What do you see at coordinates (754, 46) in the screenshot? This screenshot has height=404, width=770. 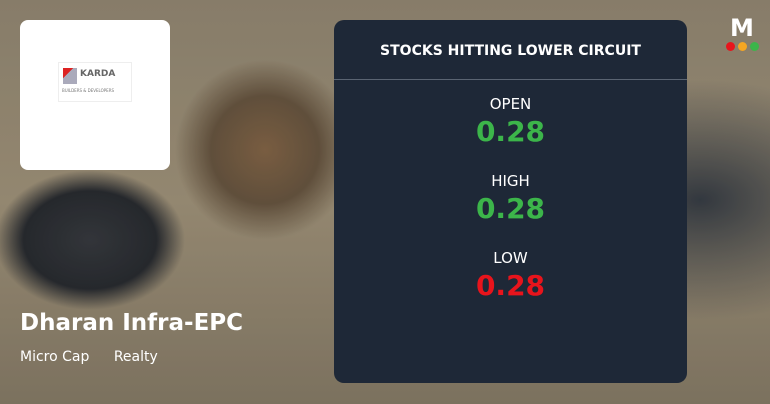 I see `green-dot-icon` at bounding box center [754, 46].